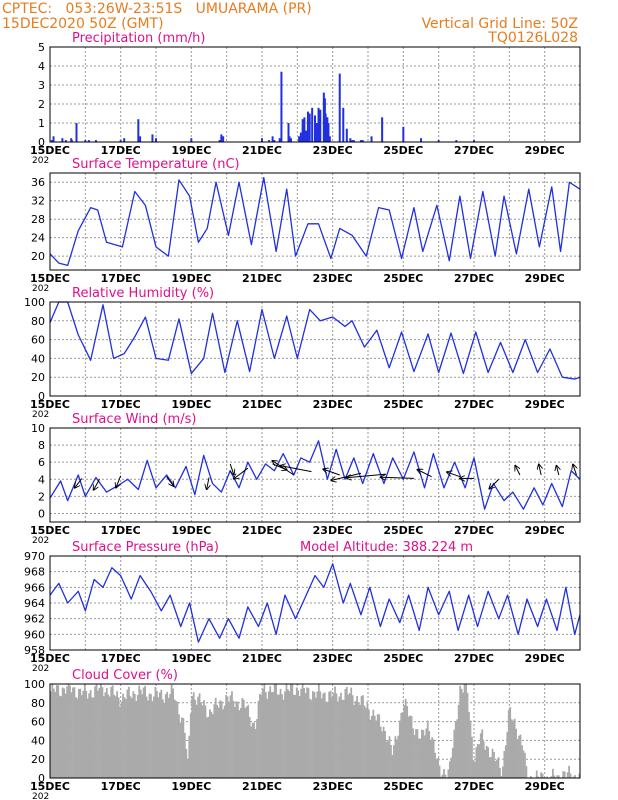 This screenshot has height=800, width=618. I want to click on wind-xtick-label: 21DEC, so click(262, 530).